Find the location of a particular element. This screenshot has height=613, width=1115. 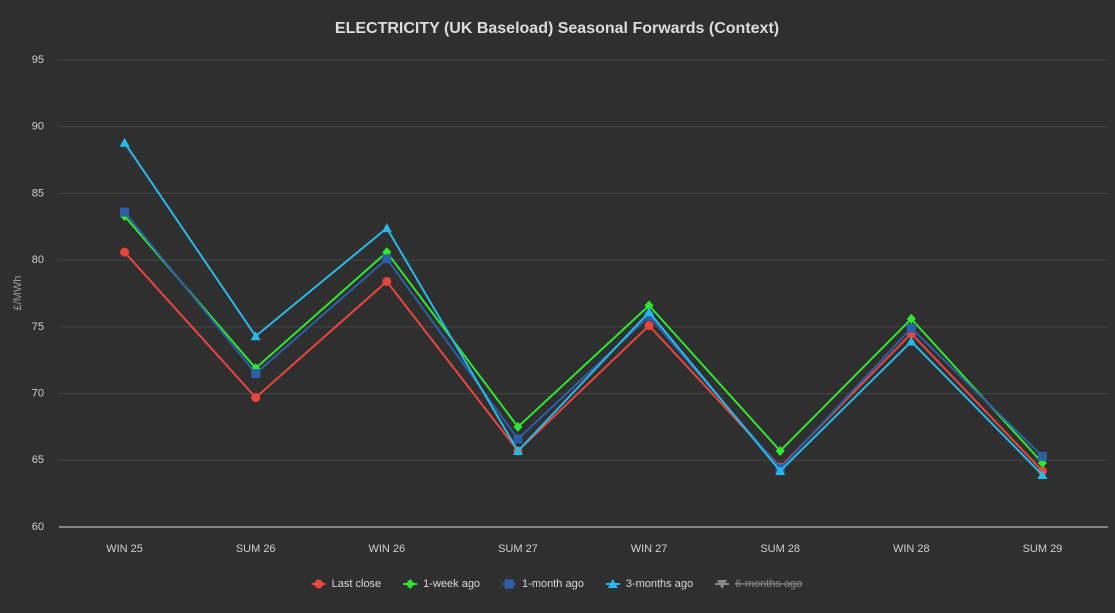

x-tick-label: SUM 29 is located at coordinates (1043, 549).